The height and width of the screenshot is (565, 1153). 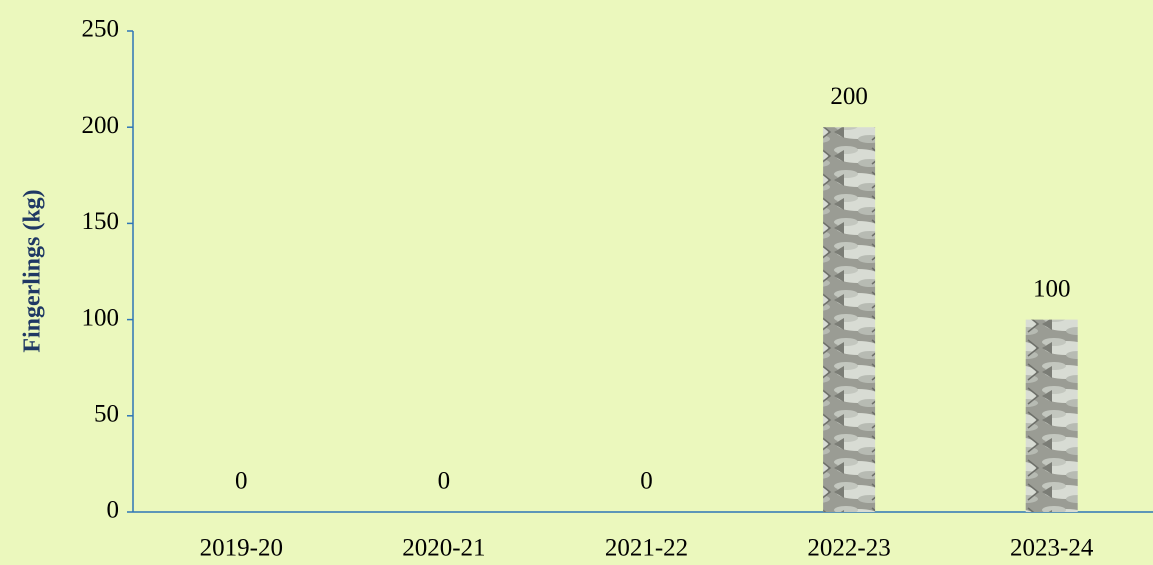 I want to click on x-tick-label: 2021-22, so click(x=646, y=548).